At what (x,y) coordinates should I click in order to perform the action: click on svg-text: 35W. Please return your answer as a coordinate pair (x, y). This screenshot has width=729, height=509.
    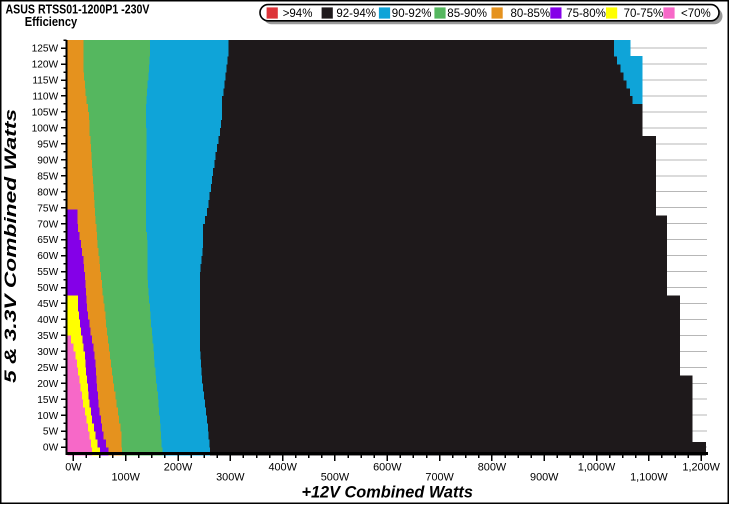
    Looking at the image, I should click on (47, 336).